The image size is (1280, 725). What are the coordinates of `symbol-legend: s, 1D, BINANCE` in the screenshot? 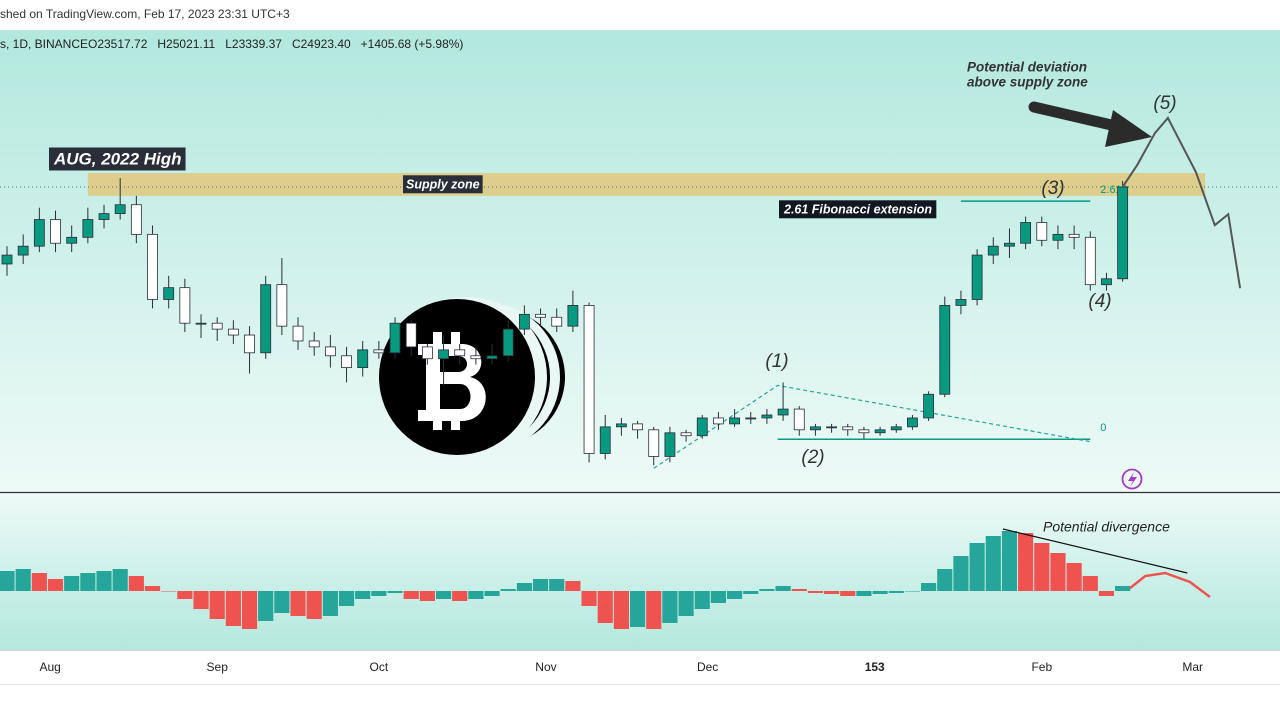 It's located at (44, 44).